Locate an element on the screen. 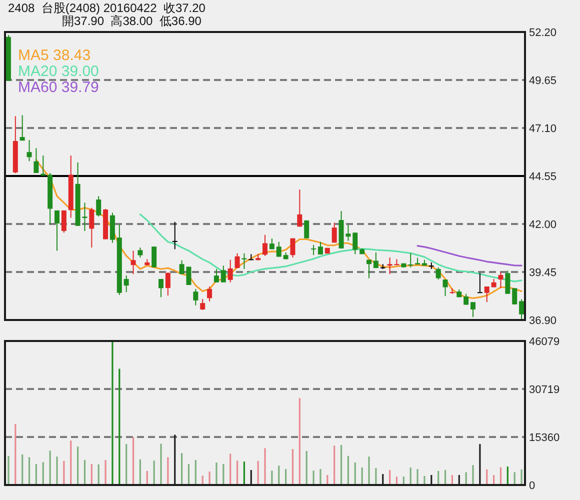  chart-title: 2408 台股(2408) 20160422 收37.20 is located at coordinates (107, 8).